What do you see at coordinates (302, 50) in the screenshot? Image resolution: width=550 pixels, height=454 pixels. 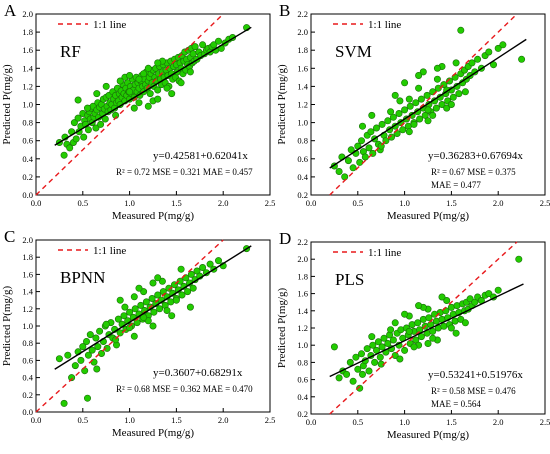 I see `y-tick-label: 1.8` at bounding box center [302, 50].